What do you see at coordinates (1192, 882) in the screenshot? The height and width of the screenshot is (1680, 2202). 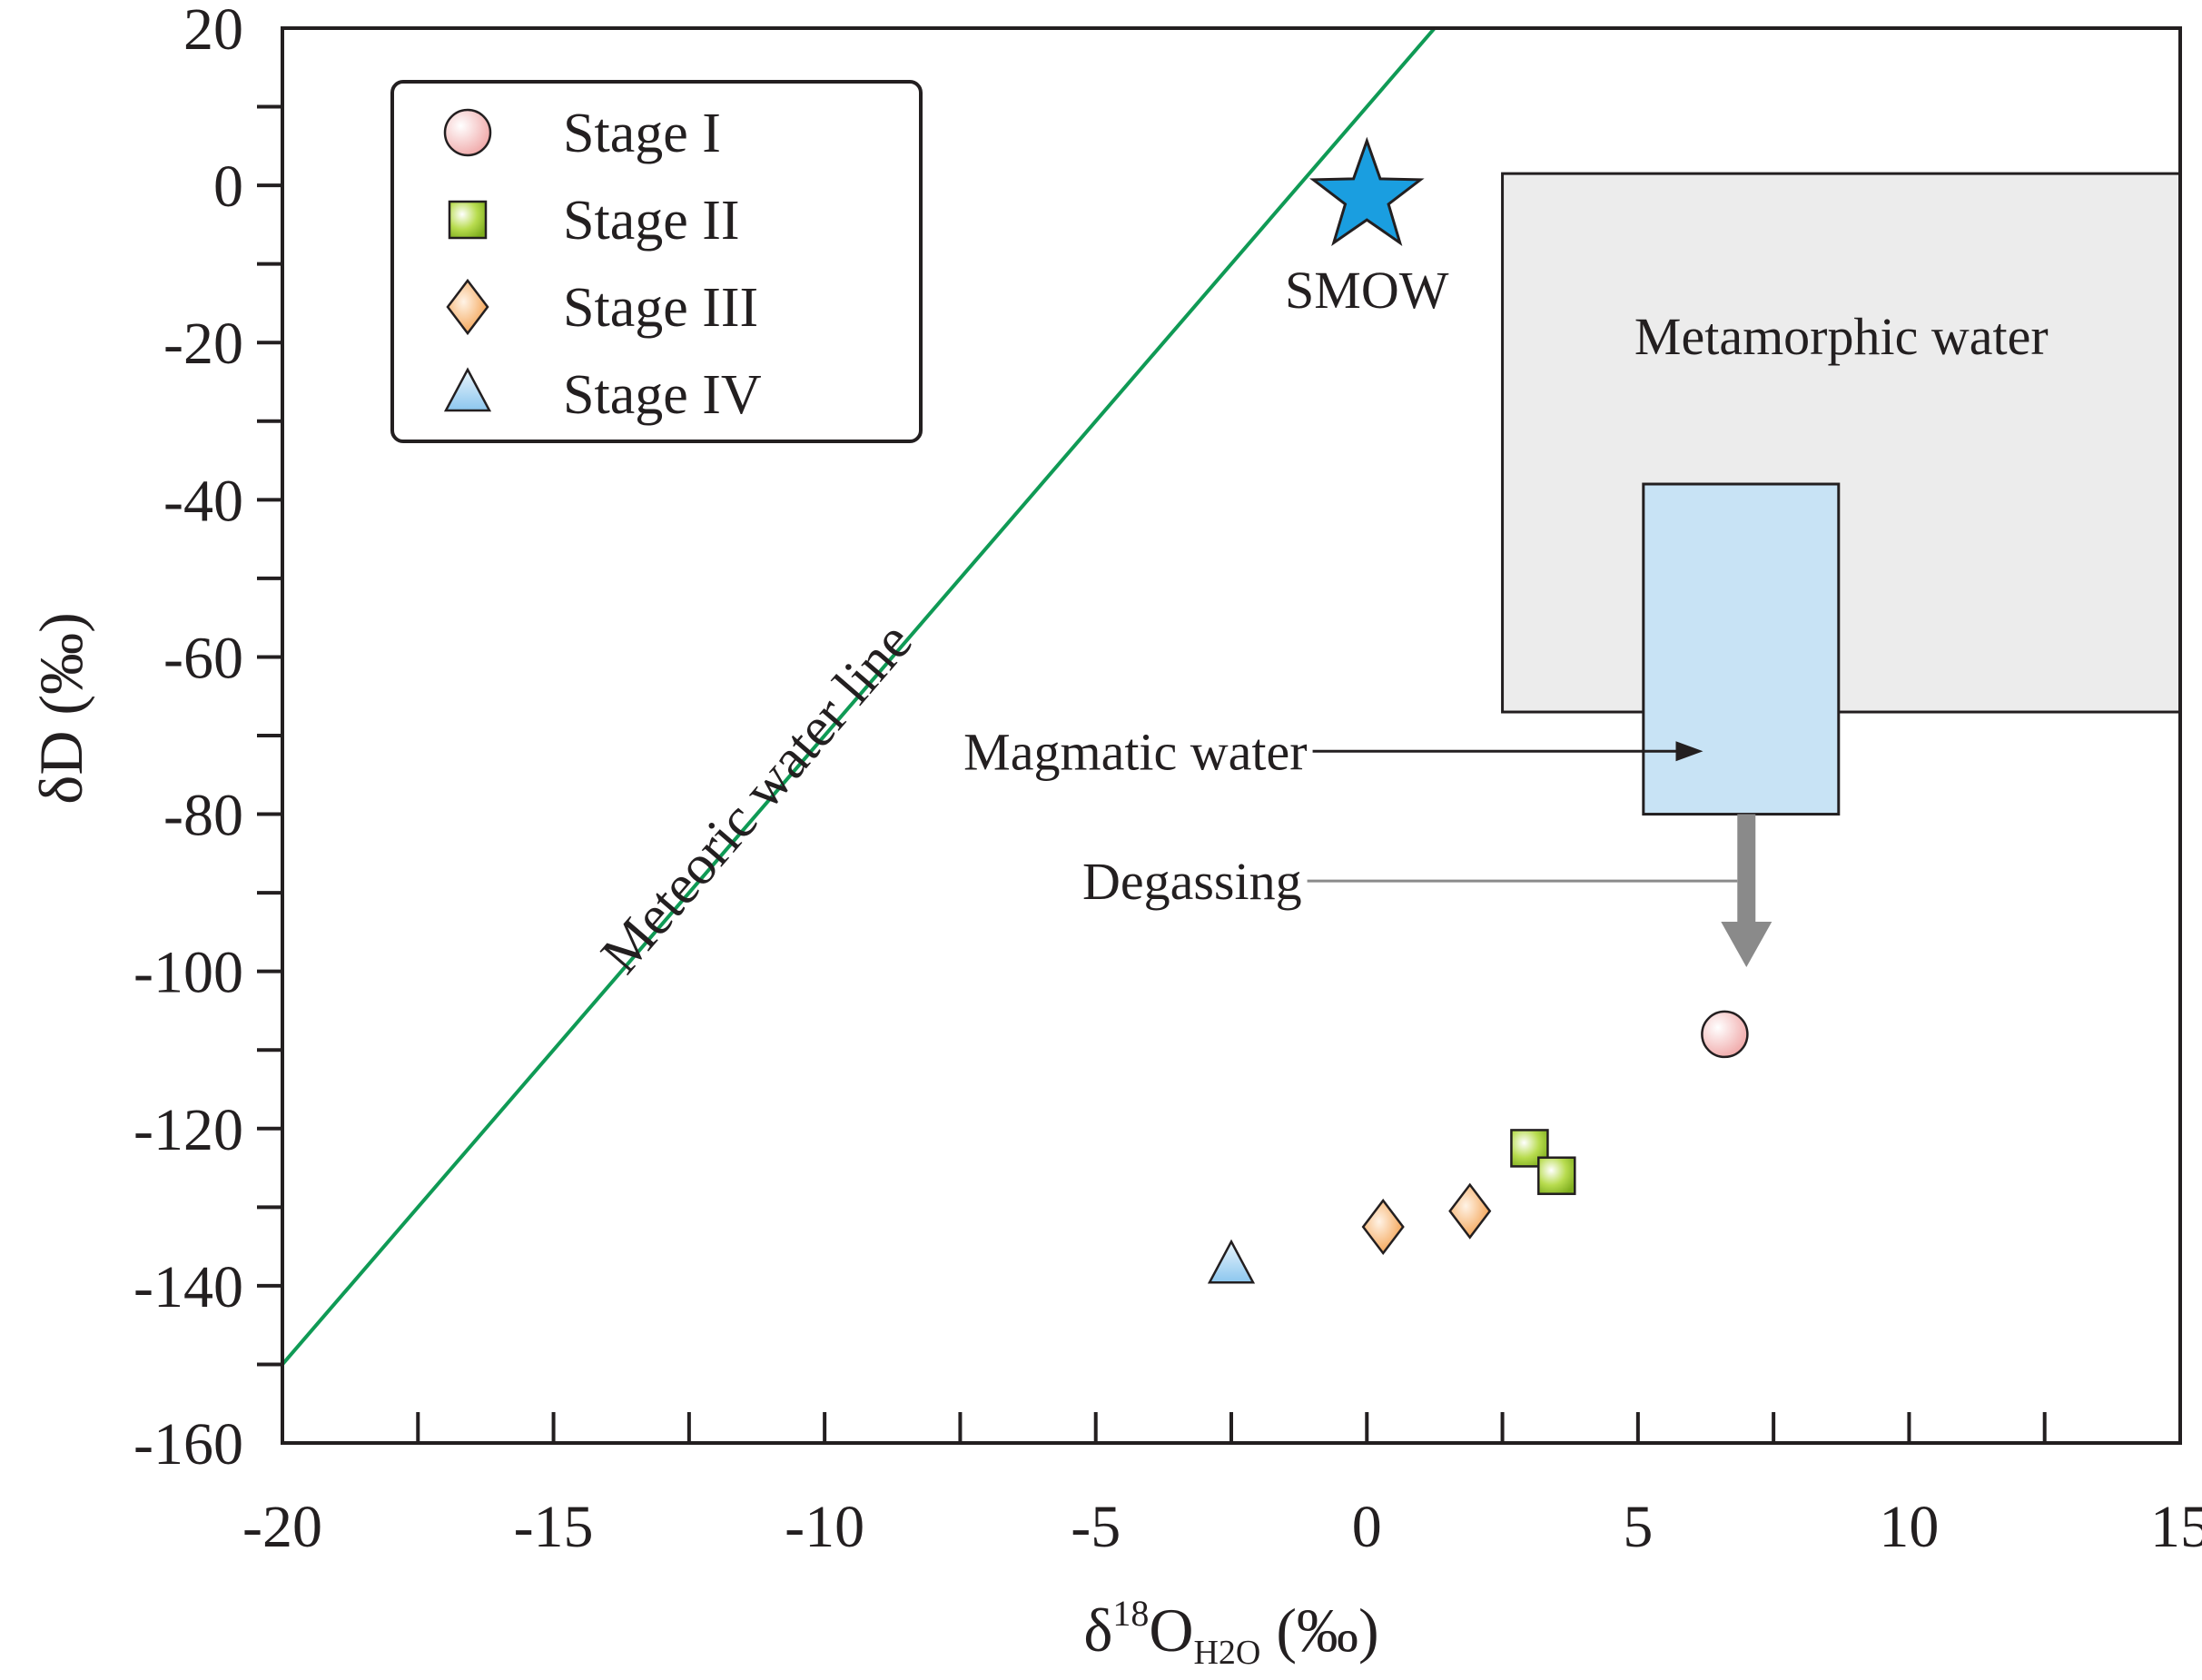 I see `degassing-label: Degassing` at bounding box center [1192, 882].